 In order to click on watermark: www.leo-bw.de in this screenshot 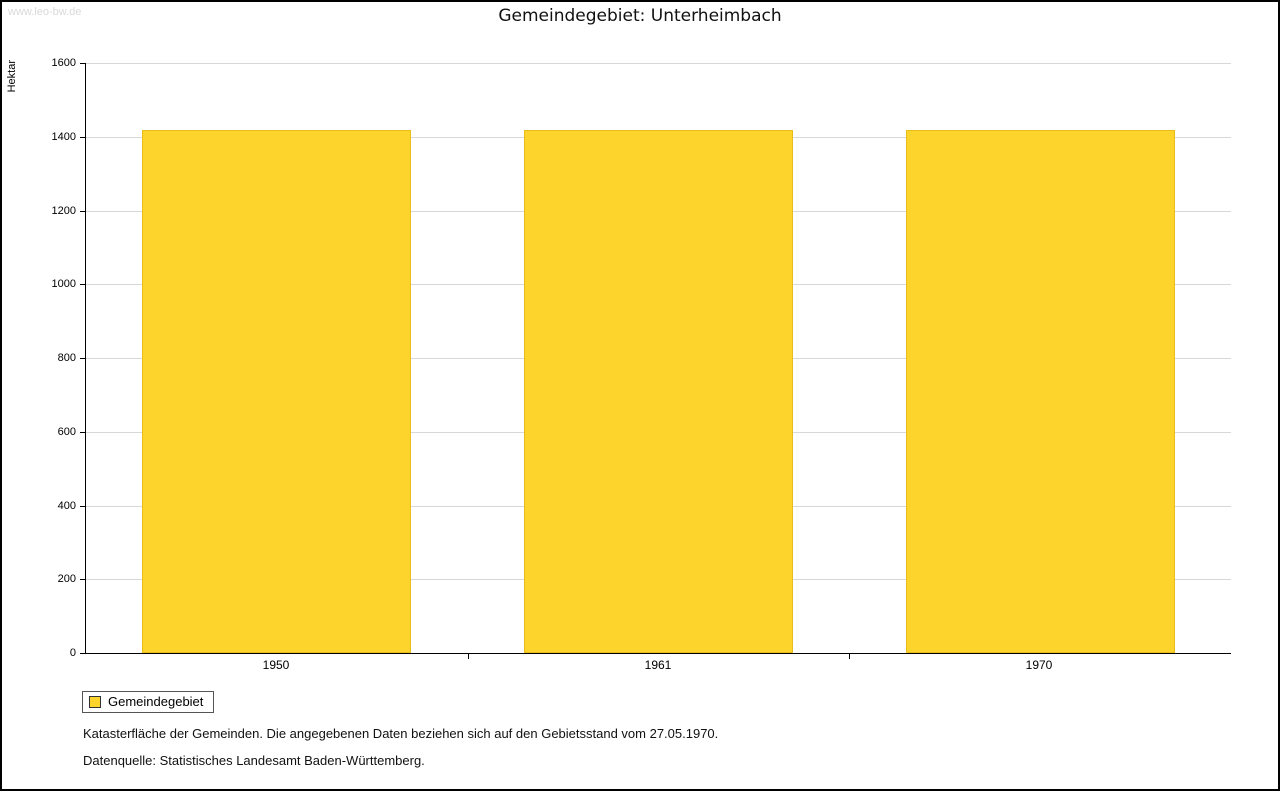, I will do `click(45, 12)`.